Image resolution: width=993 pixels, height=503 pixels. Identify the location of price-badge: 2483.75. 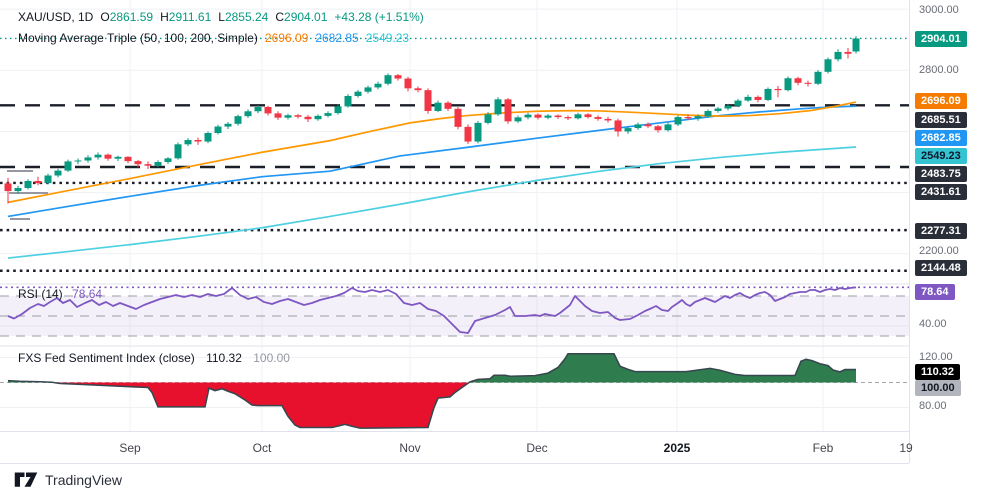
(941, 174).